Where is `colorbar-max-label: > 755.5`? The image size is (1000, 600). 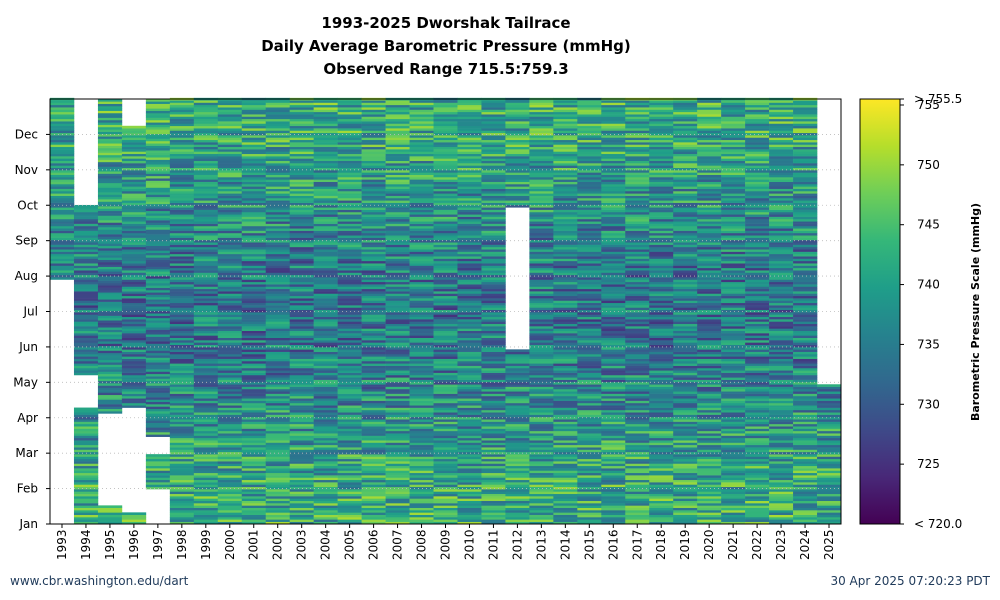
colorbar-max-label: > 755.5 is located at coordinates (938, 99).